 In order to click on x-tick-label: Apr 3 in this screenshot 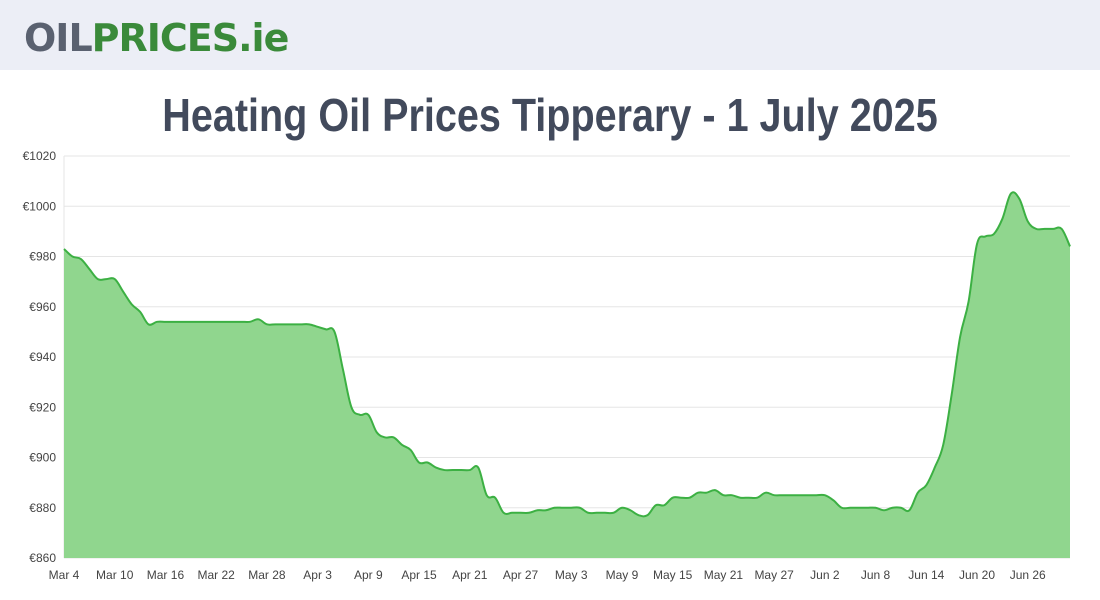, I will do `click(317, 575)`.